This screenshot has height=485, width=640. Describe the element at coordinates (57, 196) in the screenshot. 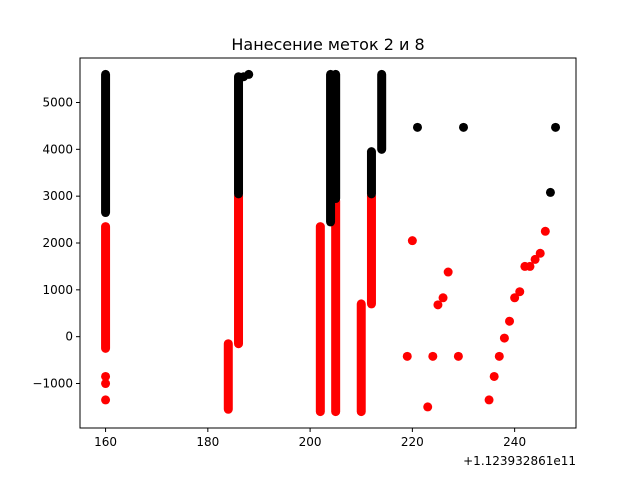

I see `y-tick-label-4: 3000` at that location.